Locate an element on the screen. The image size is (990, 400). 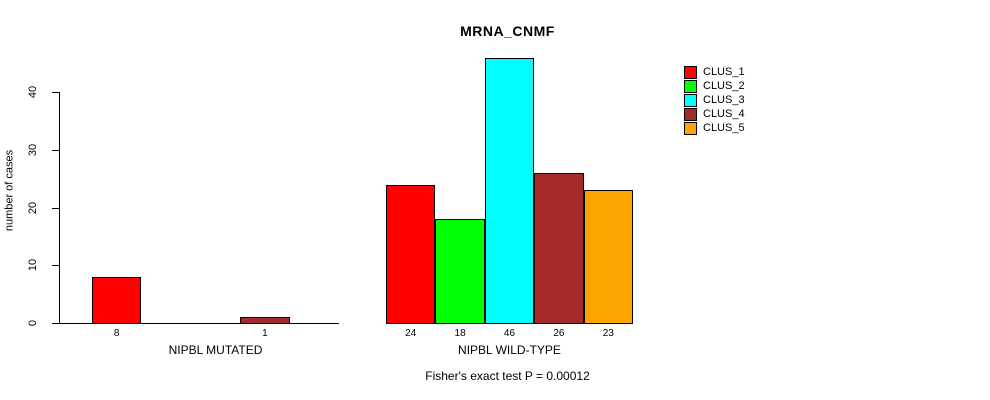
y-axis-label: number of cases is located at coordinates (9, 190).